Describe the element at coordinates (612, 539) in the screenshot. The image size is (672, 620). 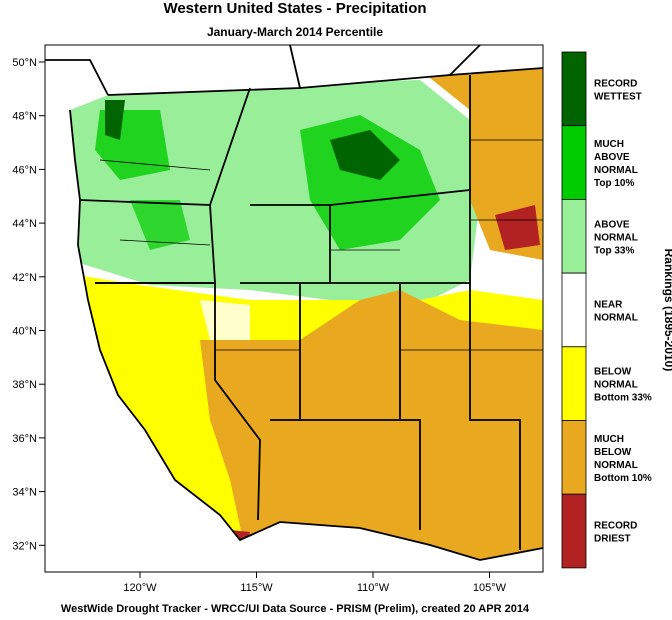
I see `legend-label: DRIEST` at that location.